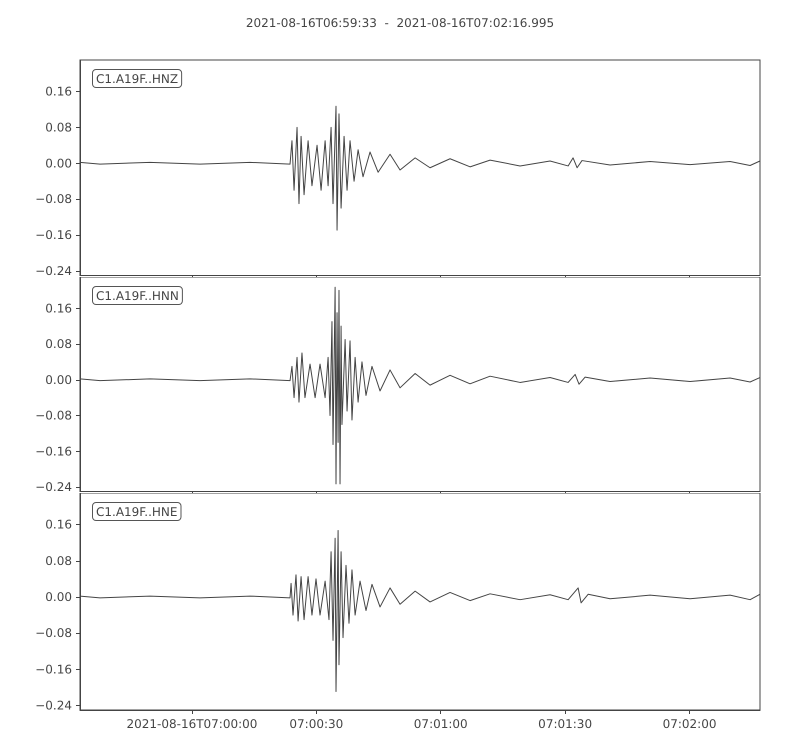  I want to click on x-tick-label: 07:02:00, so click(689, 724).